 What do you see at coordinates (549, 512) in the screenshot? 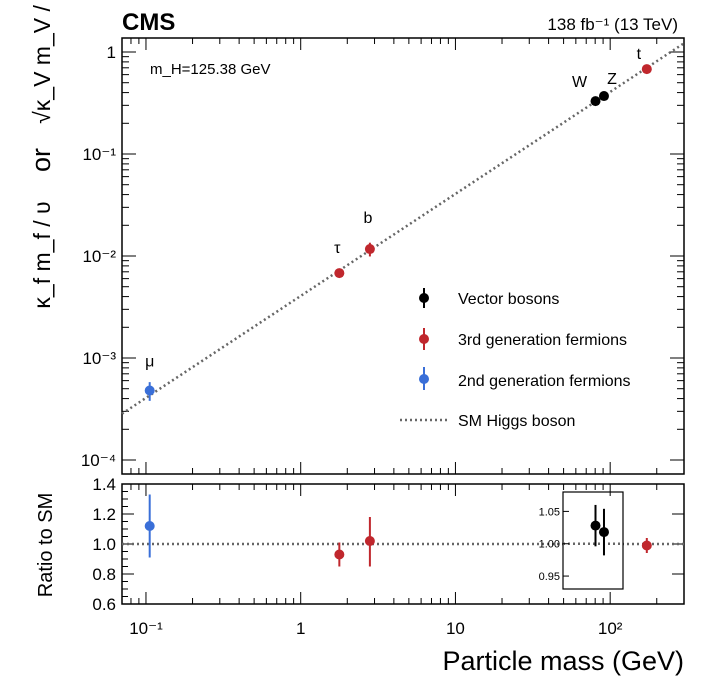
I see `inset-y-tick-label: 1.05` at bounding box center [549, 512].